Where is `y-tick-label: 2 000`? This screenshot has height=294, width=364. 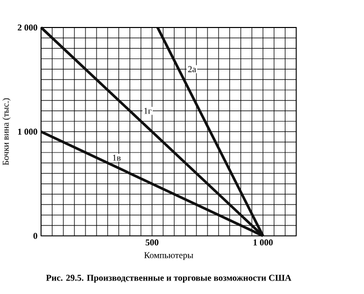
y-tick-label: 2 000 is located at coordinates (28, 27).